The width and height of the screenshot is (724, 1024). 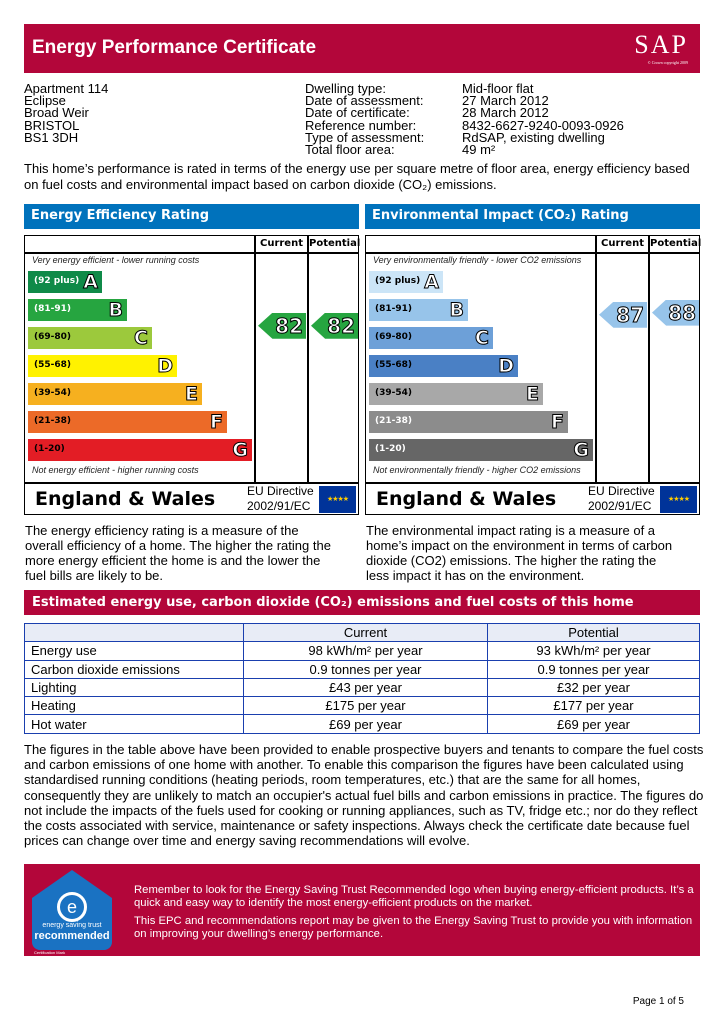 I want to click on header-cell: Current, so click(x=365, y=632).